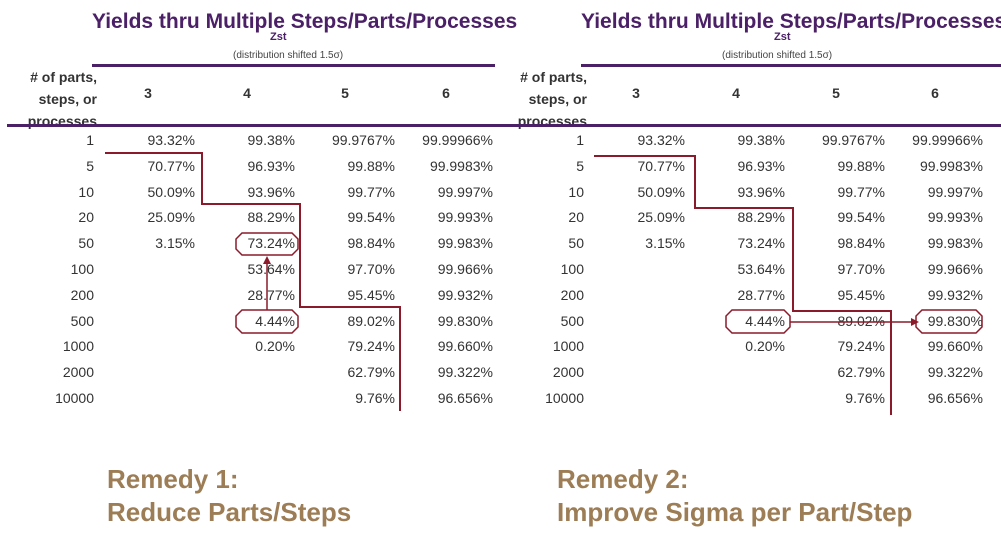  I want to click on yield-cell: 99.830%, so click(955, 320).